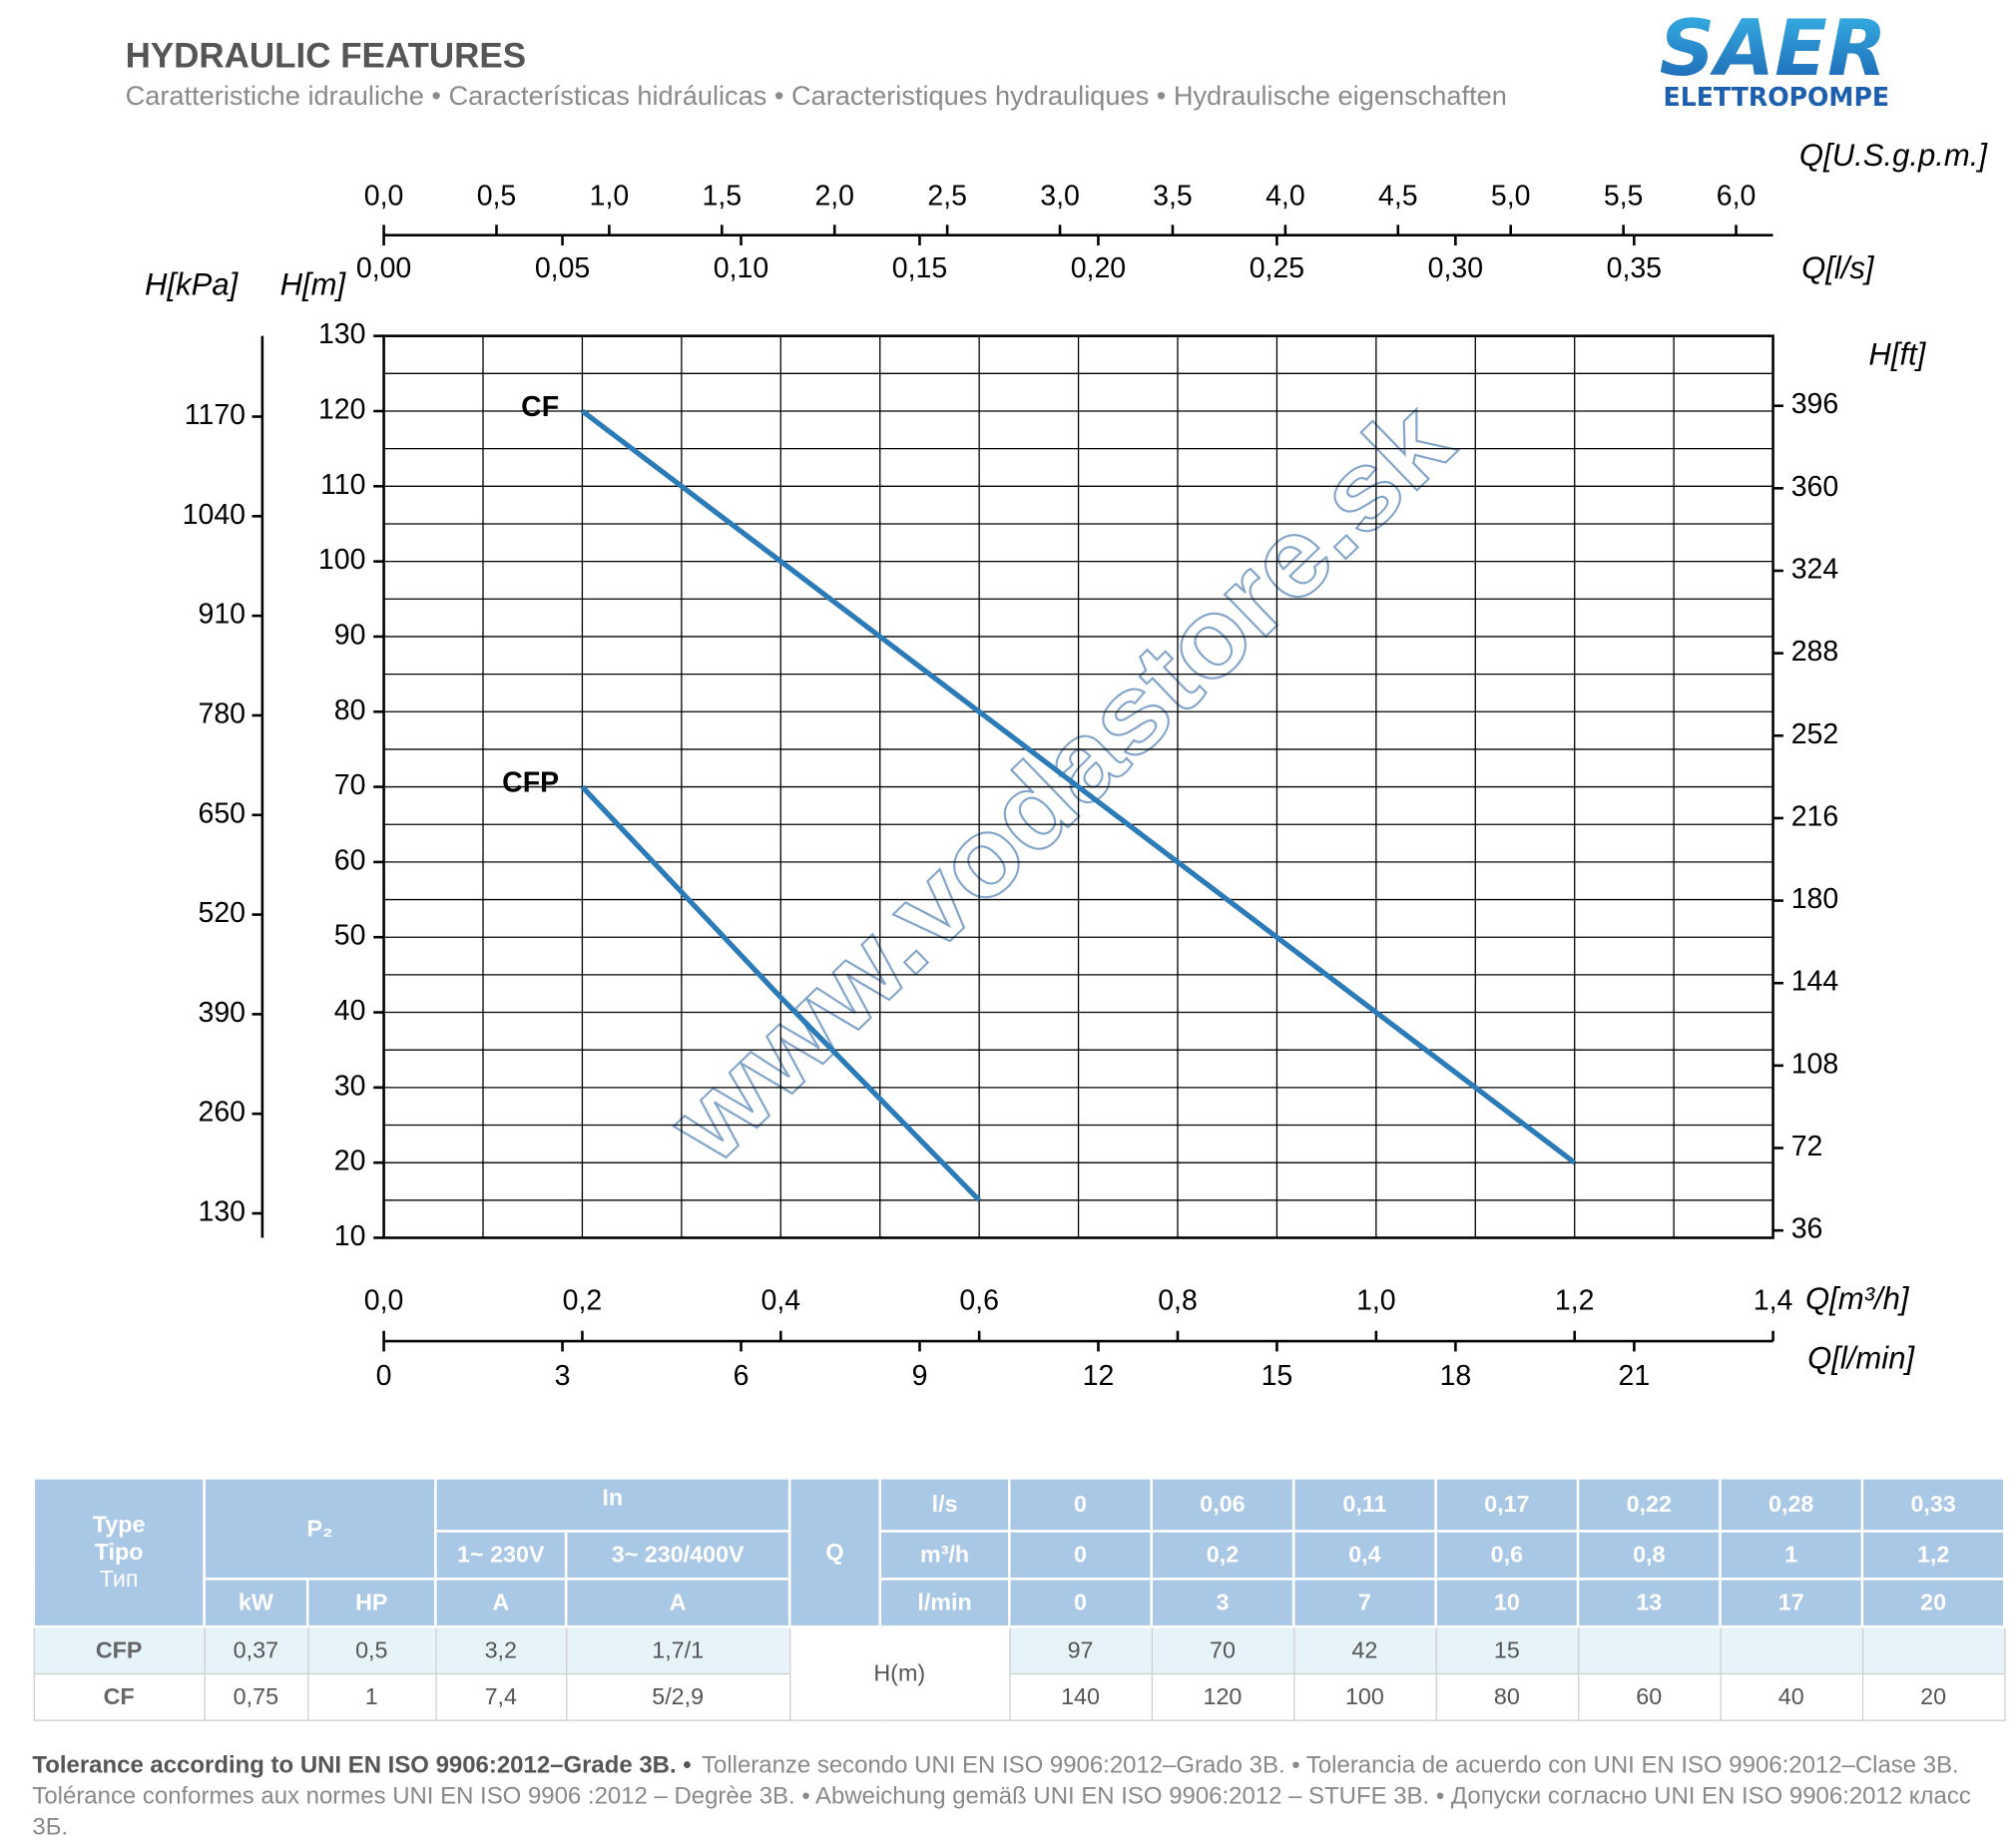 The image size is (2016, 1848). Describe the element at coordinates (1791, 1603) in the screenshot. I see `table-cell: 17` at that location.